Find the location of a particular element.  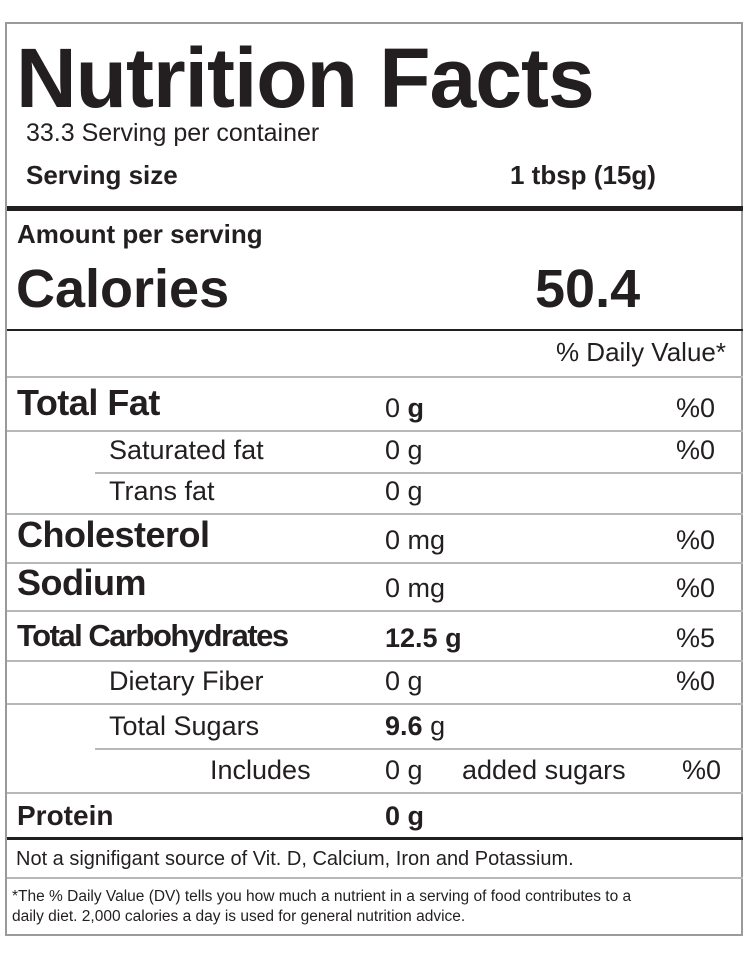

serving-size-label: Serving size is located at coordinates (102, 175).